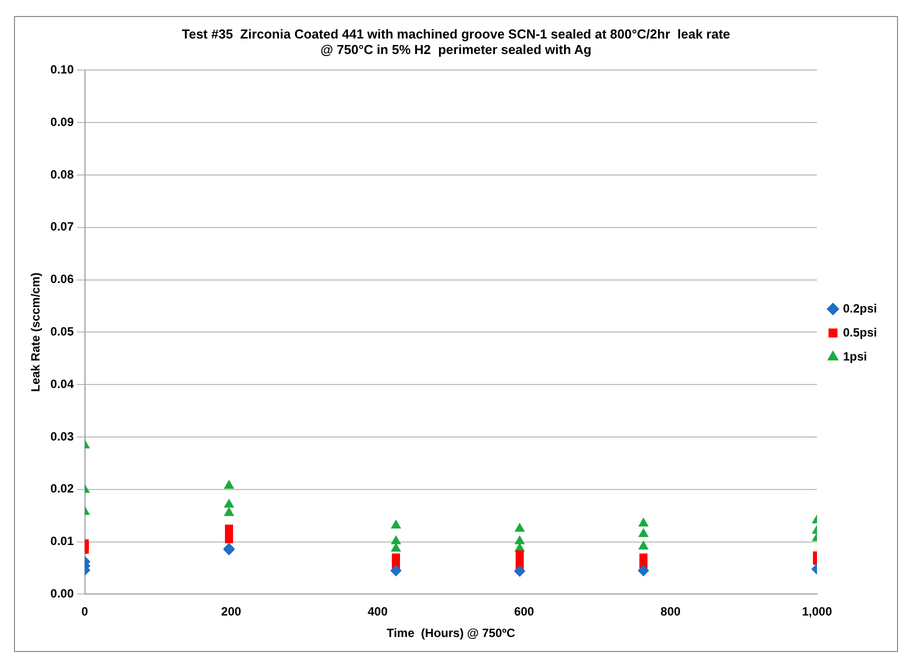  Describe the element at coordinates (62, 227) in the screenshot. I see `y-tick-label: 0.07` at that location.